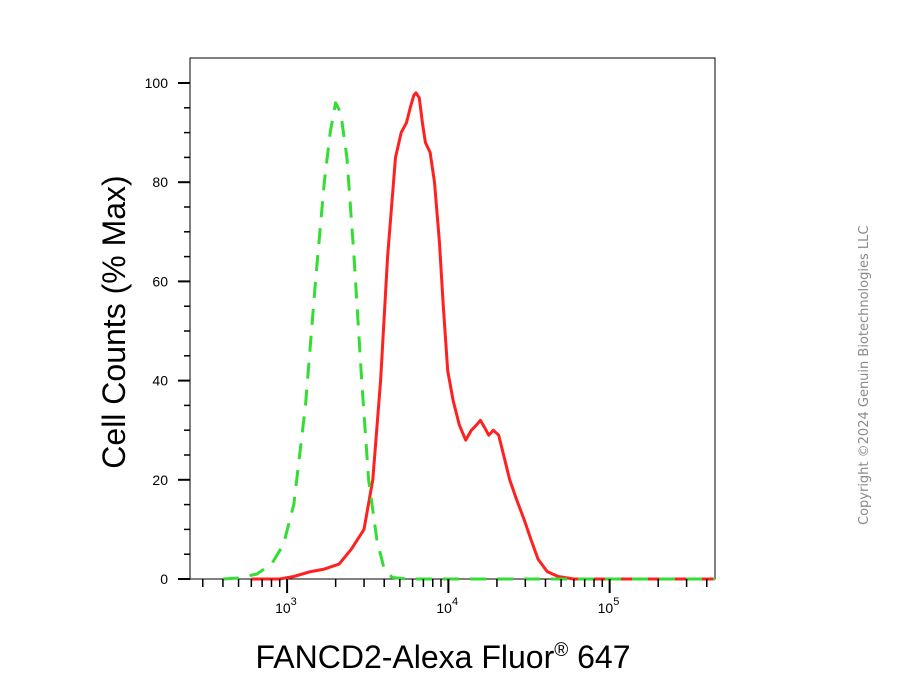 The height and width of the screenshot is (700, 912). What do you see at coordinates (160, 281) in the screenshot?
I see `y-tick-label: 60` at bounding box center [160, 281].